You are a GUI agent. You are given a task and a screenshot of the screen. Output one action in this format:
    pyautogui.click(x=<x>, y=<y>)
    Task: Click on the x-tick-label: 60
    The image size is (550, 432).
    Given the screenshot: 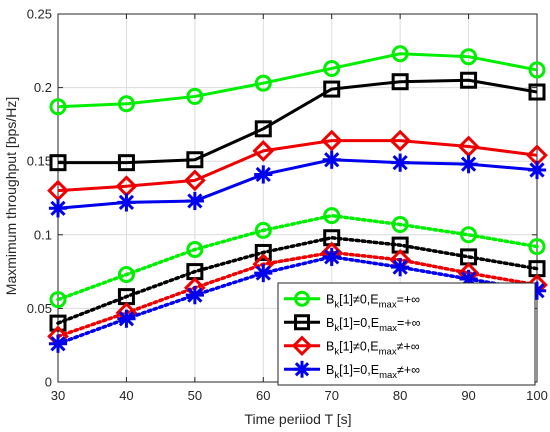 What is the action you would take?
    pyautogui.click(x=263, y=395)
    